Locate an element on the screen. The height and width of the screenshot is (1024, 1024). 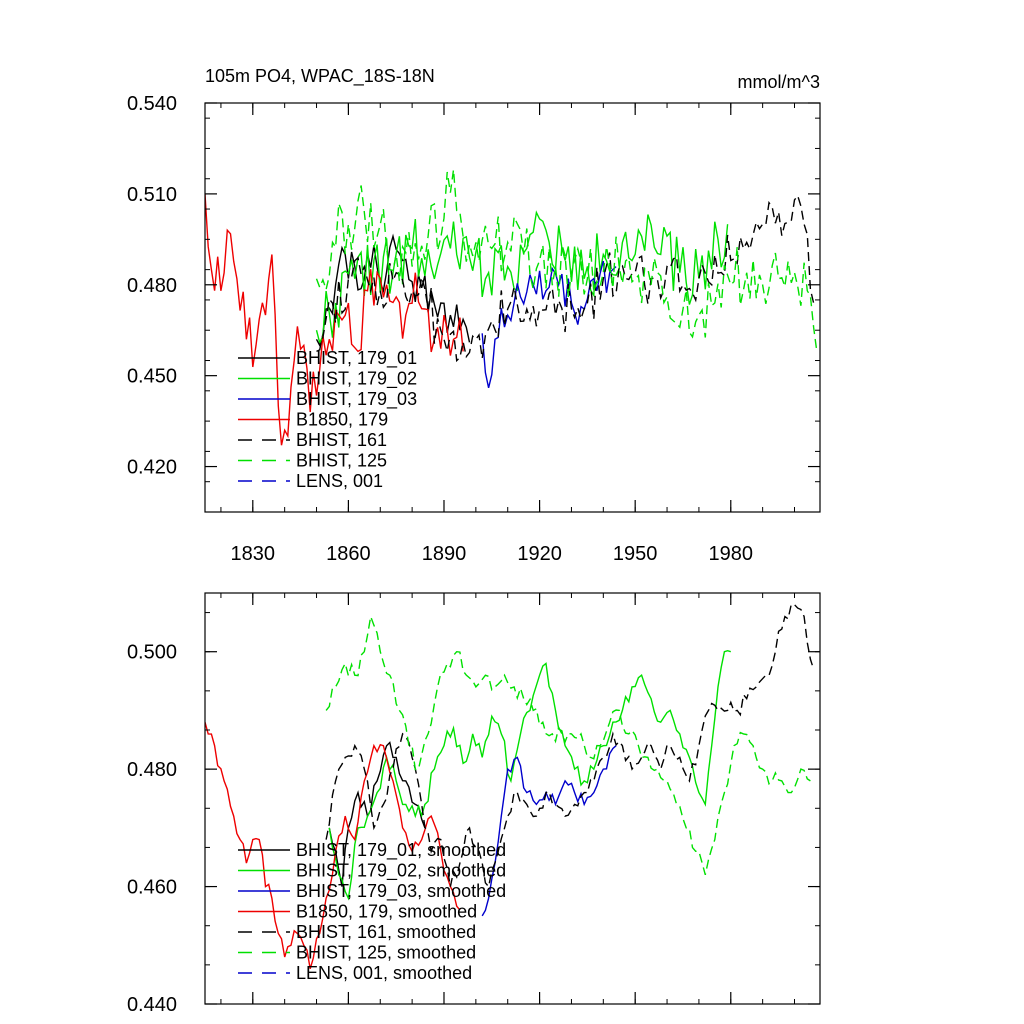
legend-label: BHIST, 125 is located at coordinates (341, 461).